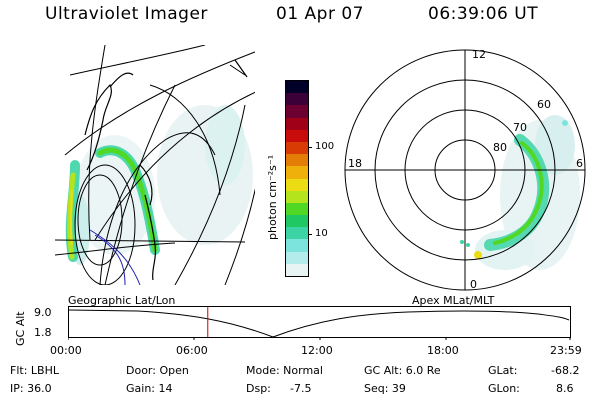 The image size is (600, 400). I want to click on colorbar, so click(297, 178).